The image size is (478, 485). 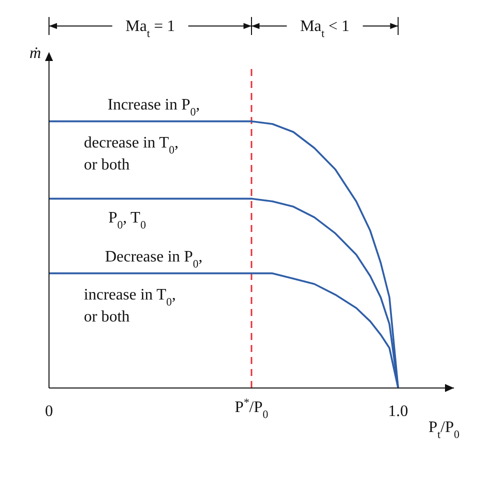 I want to click on ref-line-label: P$^{*}$/P$_{0}$, so click(x=251, y=409).